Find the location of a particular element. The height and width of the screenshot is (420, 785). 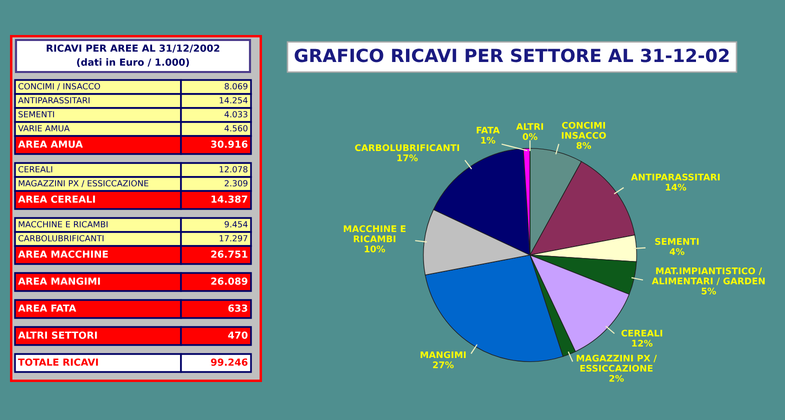

data-label: 12.078 is located at coordinates (234, 169).